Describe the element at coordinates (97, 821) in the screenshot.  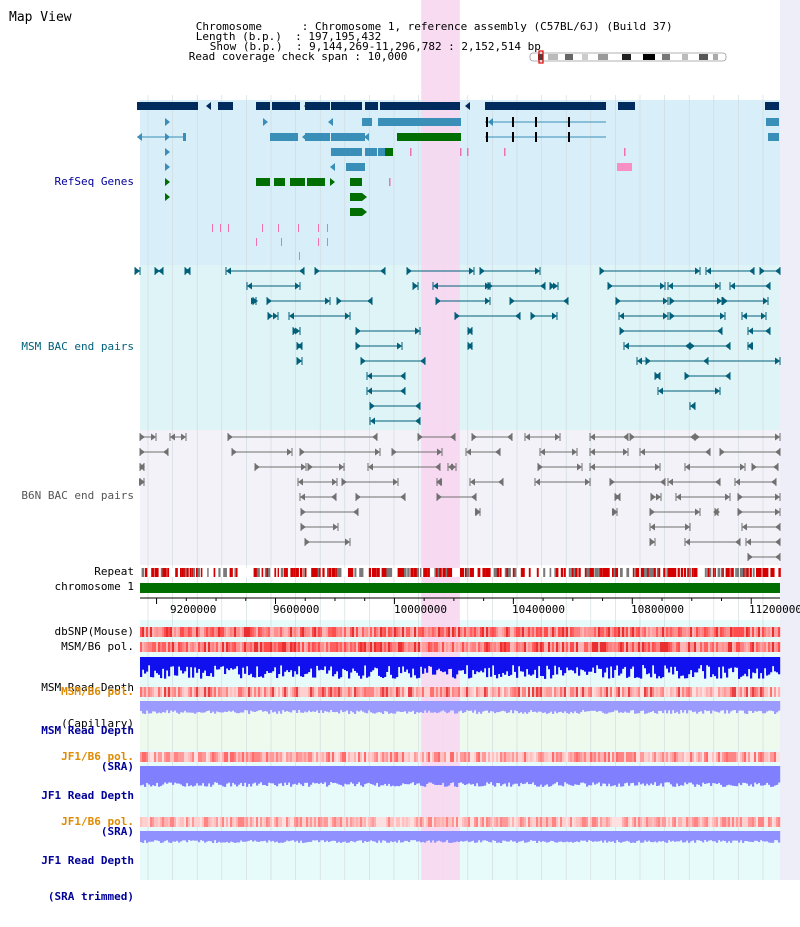
I see `track-label-jf1-b6-pol-2: JF1/B6 pol.` at that location.